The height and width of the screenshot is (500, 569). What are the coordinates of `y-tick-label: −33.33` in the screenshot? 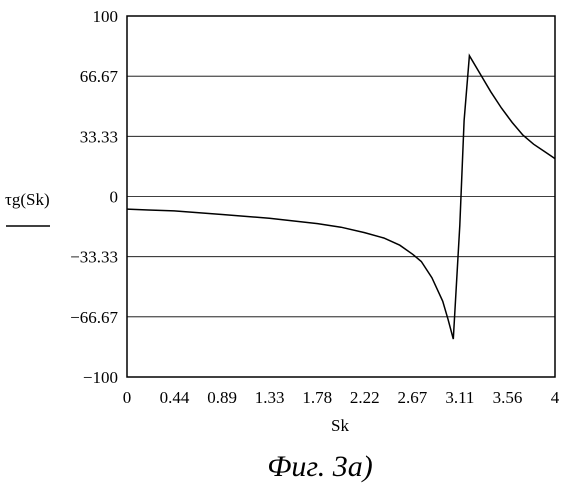 It's located at (94, 257).